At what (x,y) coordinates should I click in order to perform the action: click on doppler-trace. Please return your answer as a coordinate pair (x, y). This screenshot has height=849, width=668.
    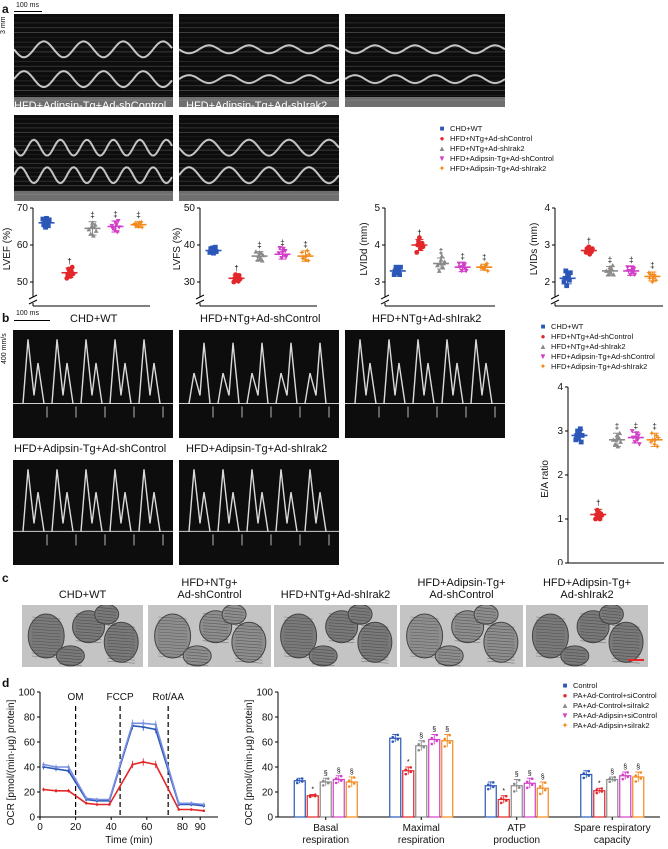
    Looking at the image, I should click on (425, 378).